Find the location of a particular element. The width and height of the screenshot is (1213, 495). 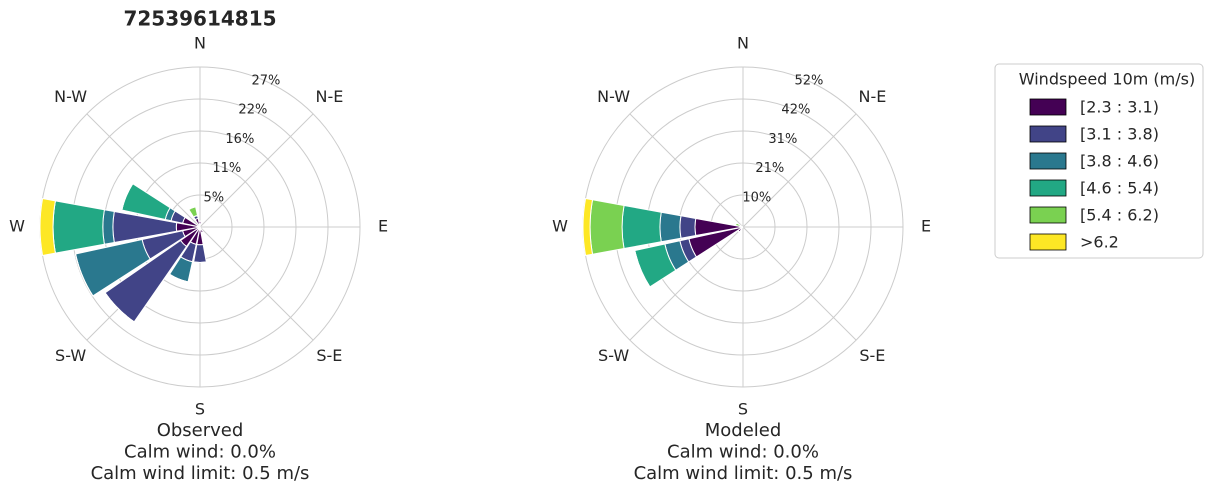

legend-label: [2.3 : 3.1) is located at coordinates (1119, 107).